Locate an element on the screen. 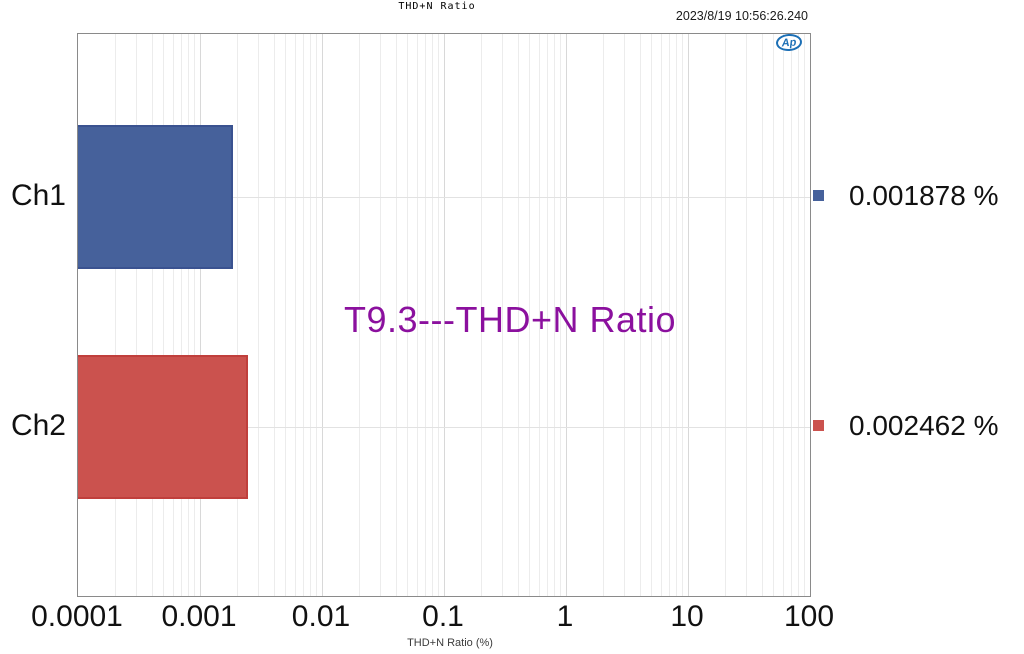 Image resolution: width=1024 pixels, height=654 pixels. legend-value-ch1: 0.001878 % is located at coordinates (924, 195).